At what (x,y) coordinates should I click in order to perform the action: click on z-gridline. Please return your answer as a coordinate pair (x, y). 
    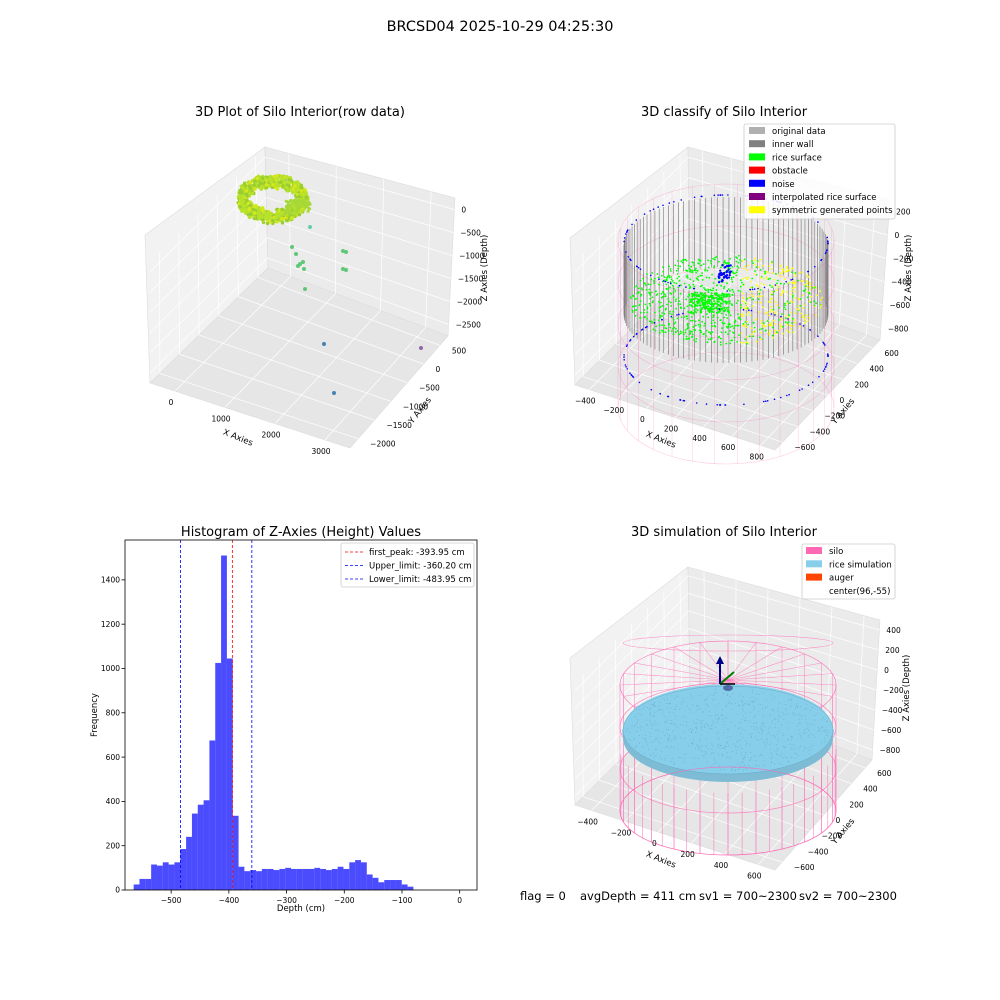
    Looking at the image, I should click on (632, 317).